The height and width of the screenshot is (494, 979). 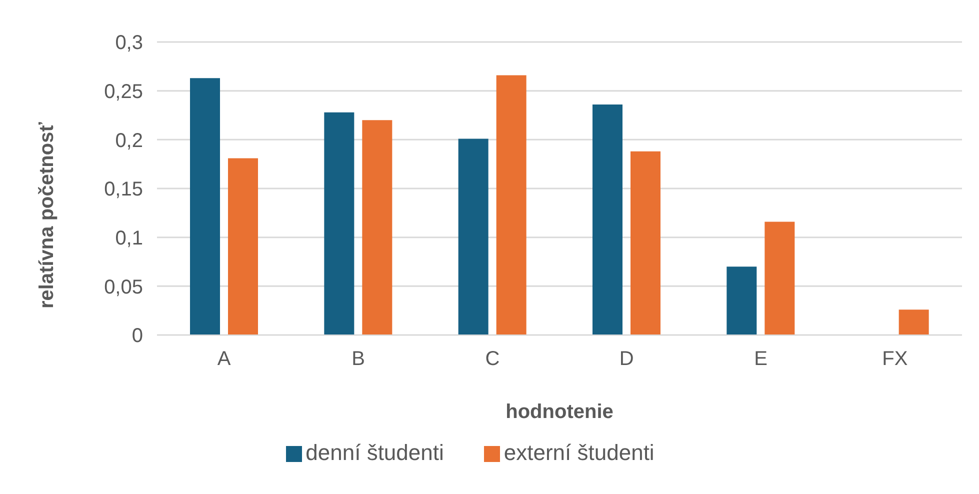 What do you see at coordinates (560, 412) in the screenshot?
I see `x-axis-title: hodnotenie` at bounding box center [560, 412].